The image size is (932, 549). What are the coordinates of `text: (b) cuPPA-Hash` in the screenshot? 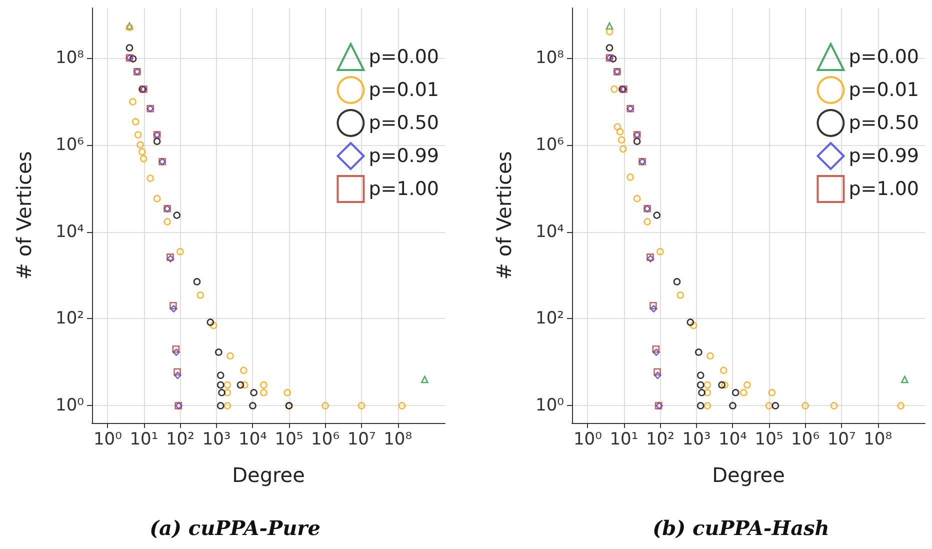 It's located at (741, 528).